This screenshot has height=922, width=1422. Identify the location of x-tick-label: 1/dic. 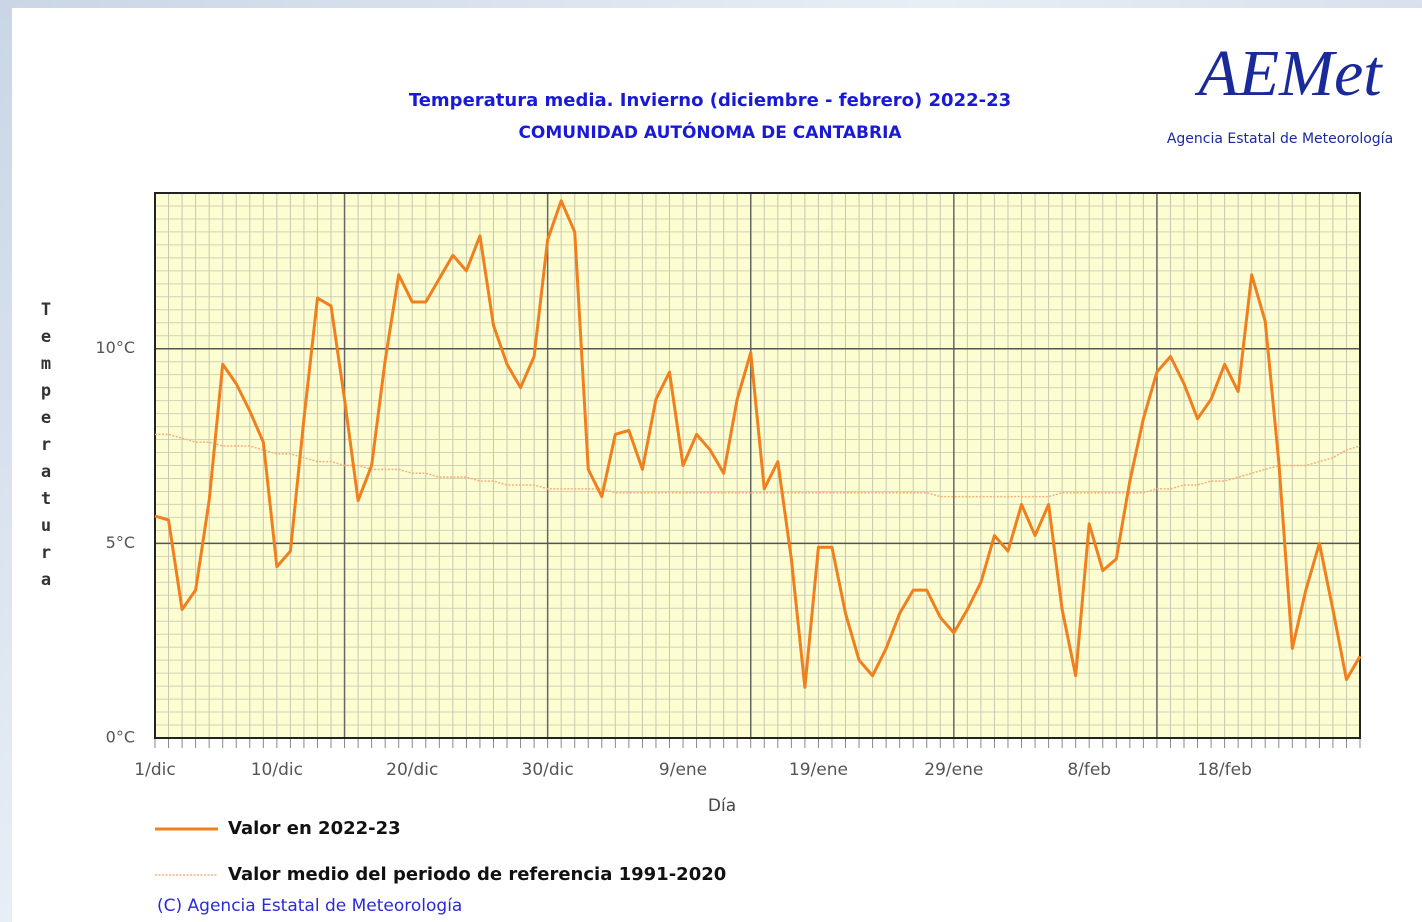
(154, 770).